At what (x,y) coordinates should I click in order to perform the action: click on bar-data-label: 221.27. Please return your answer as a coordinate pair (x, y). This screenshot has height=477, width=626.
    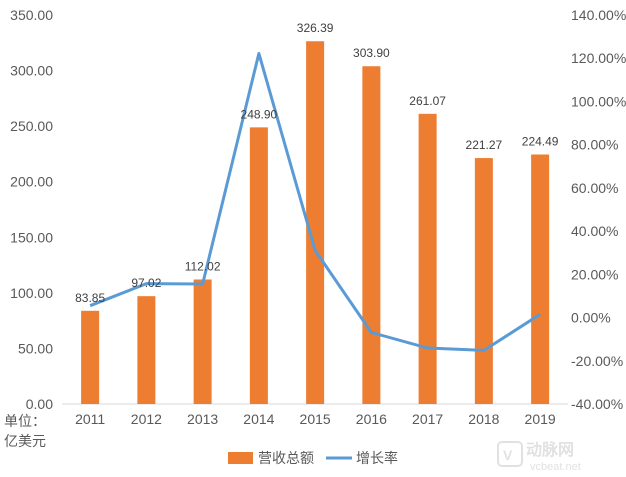
    Looking at the image, I should click on (484, 145).